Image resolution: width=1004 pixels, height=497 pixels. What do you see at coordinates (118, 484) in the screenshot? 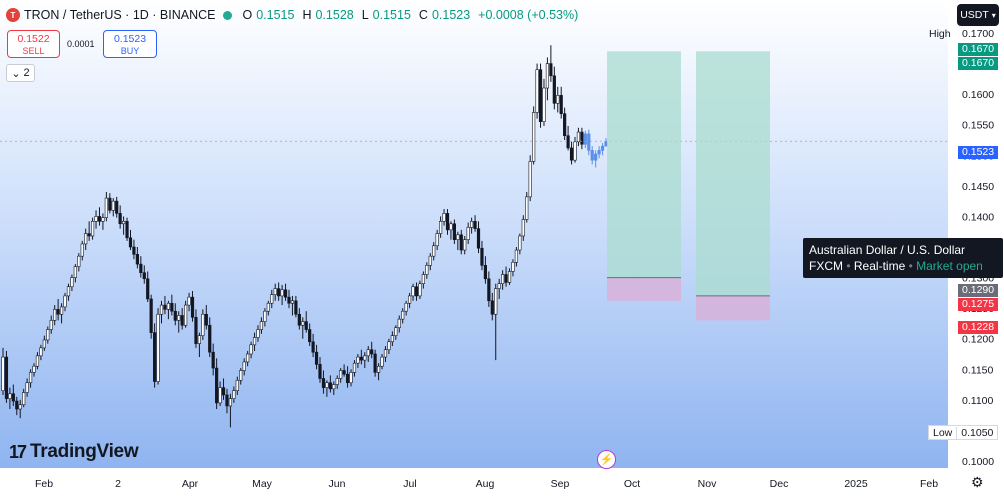
I see `x-tick-label: 2` at bounding box center [118, 484].